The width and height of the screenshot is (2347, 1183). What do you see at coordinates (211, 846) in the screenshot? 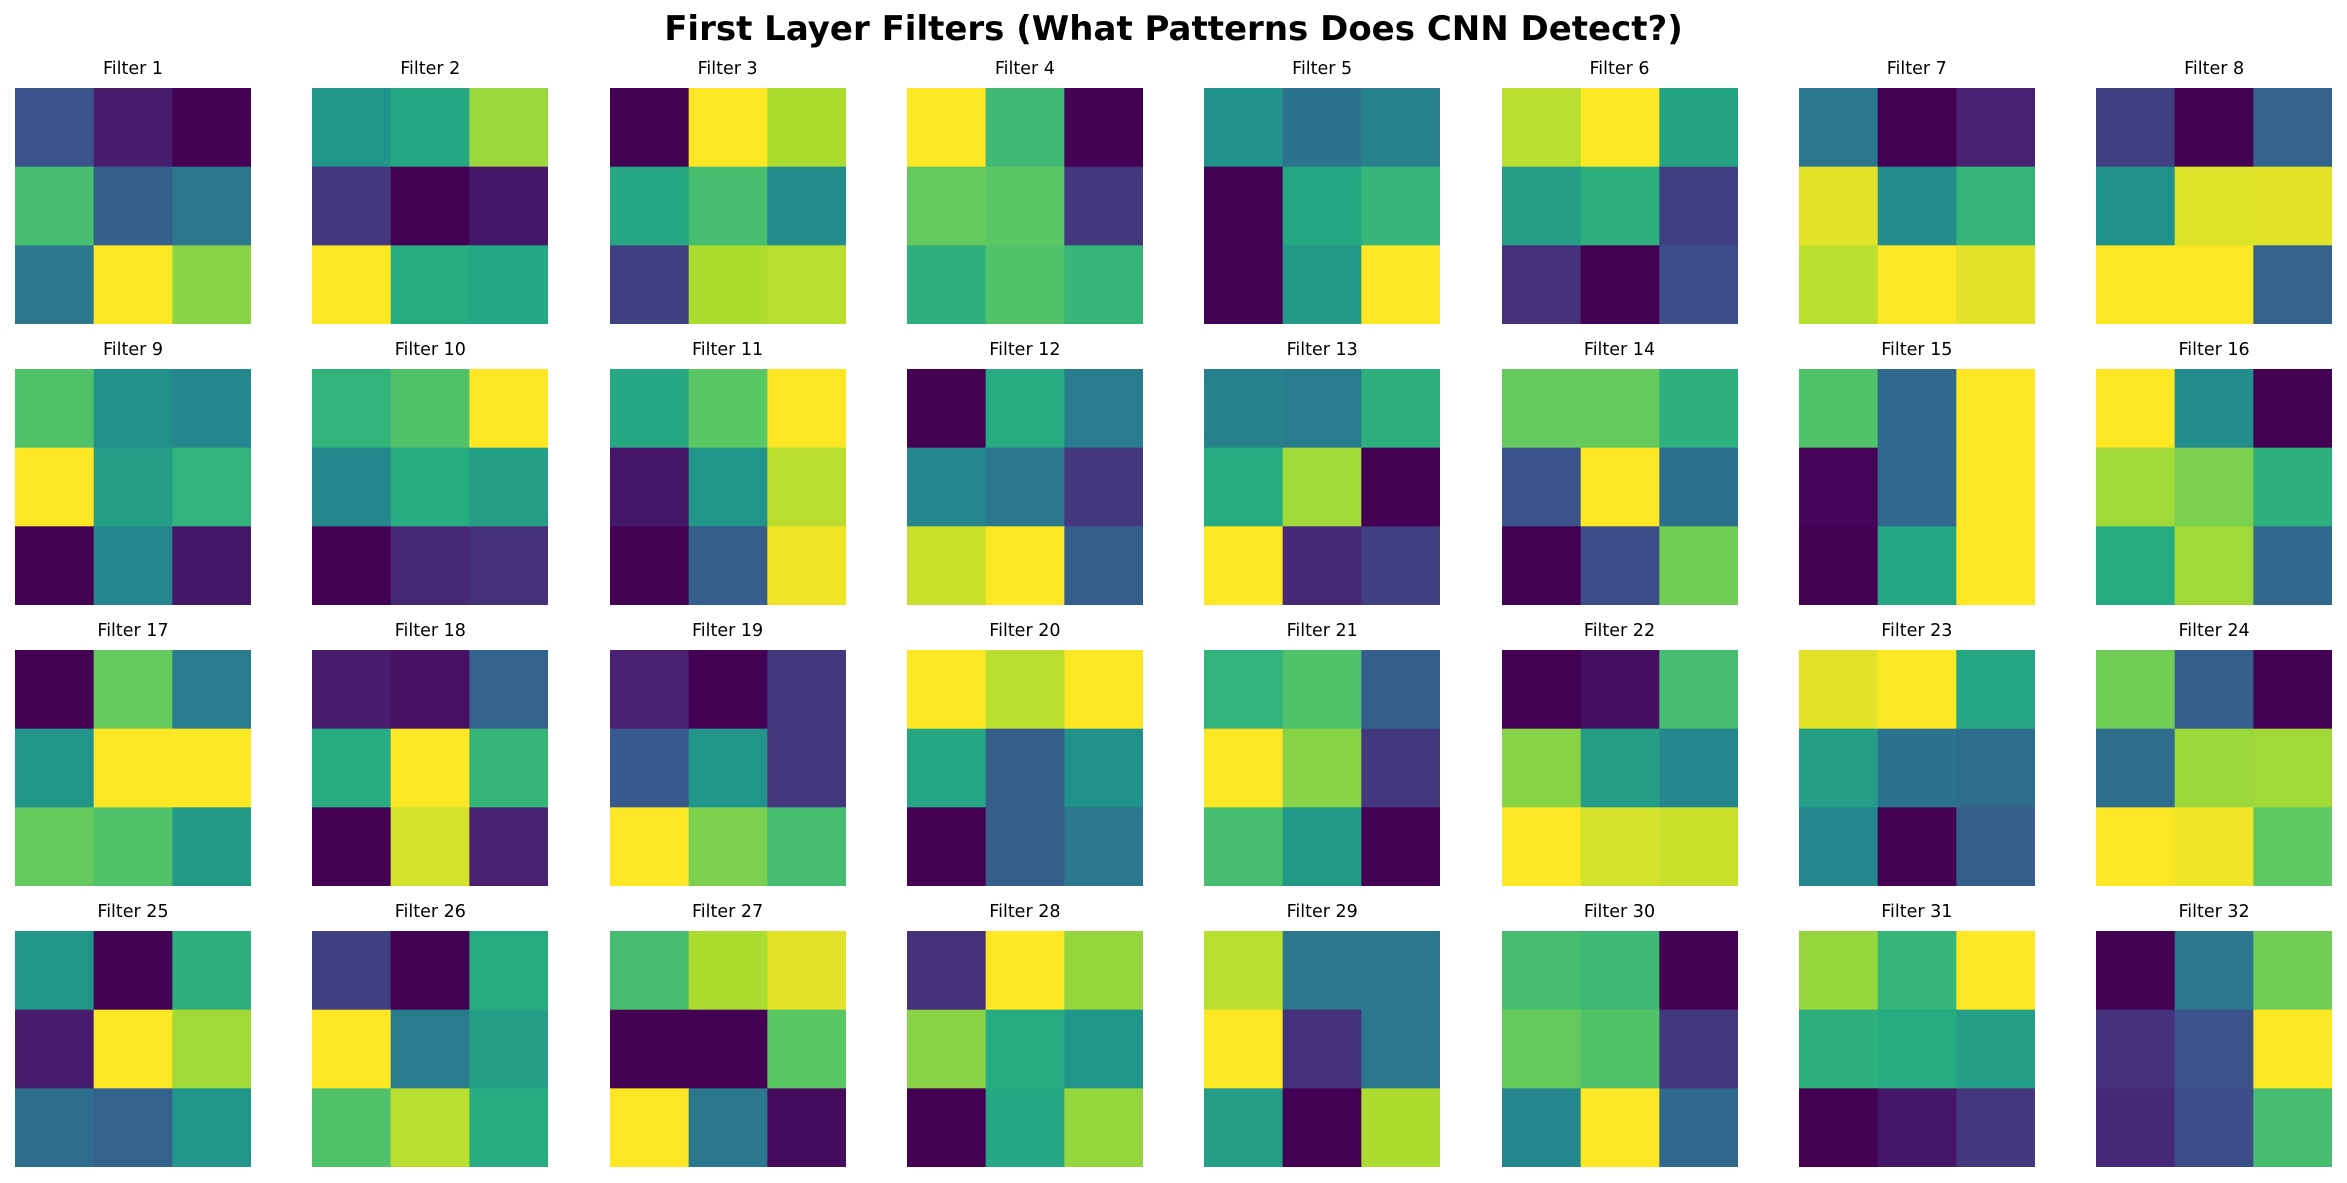
I see `filter-17-cell-r3c3` at bounding box center [211, 846].